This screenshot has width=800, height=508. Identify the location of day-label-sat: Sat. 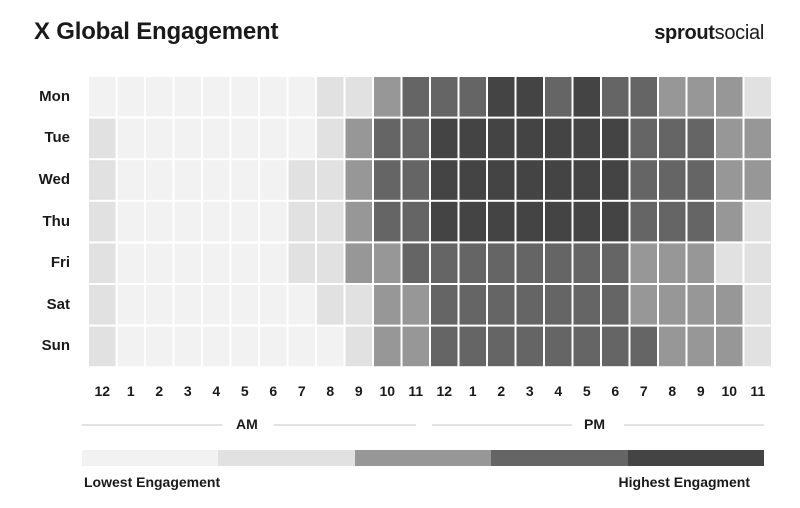
(58, 304).